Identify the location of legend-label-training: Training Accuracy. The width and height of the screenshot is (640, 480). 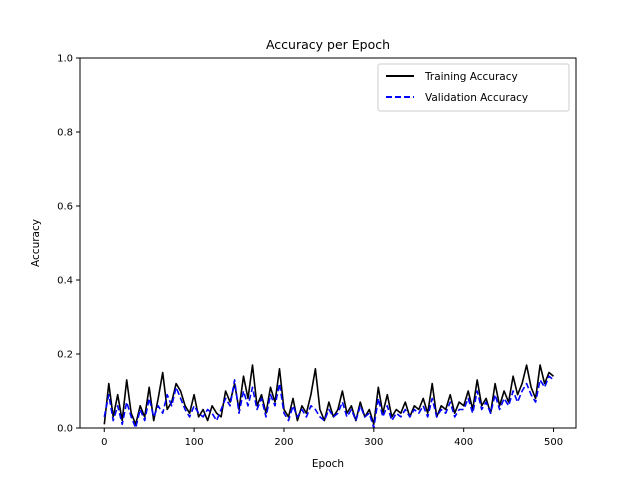
(471, 77).